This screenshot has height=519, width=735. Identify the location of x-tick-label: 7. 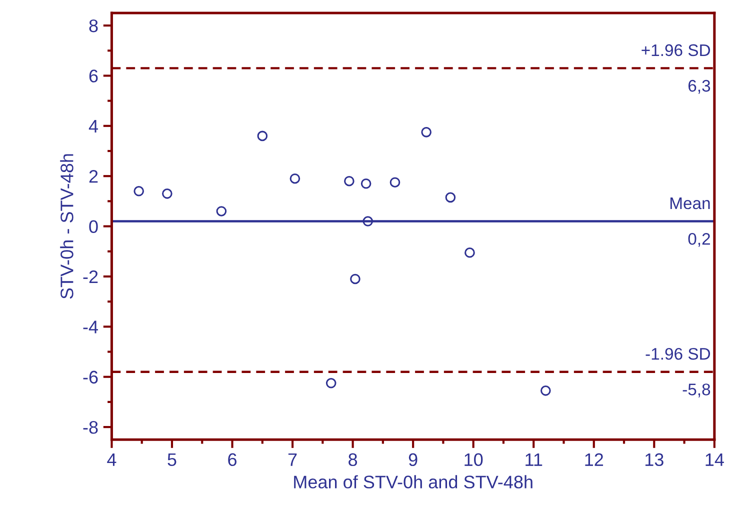
(292, 459).